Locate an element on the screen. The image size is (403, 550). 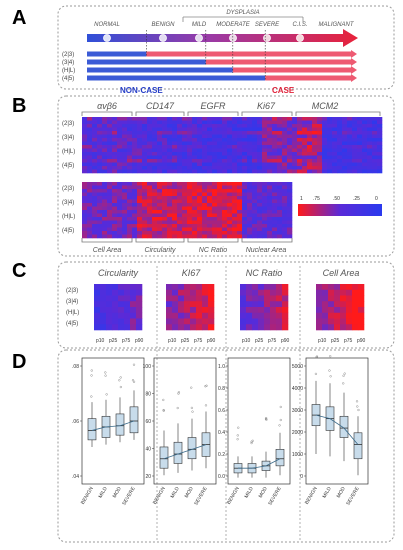
non-case-segment is located at coordinates (117, 54).